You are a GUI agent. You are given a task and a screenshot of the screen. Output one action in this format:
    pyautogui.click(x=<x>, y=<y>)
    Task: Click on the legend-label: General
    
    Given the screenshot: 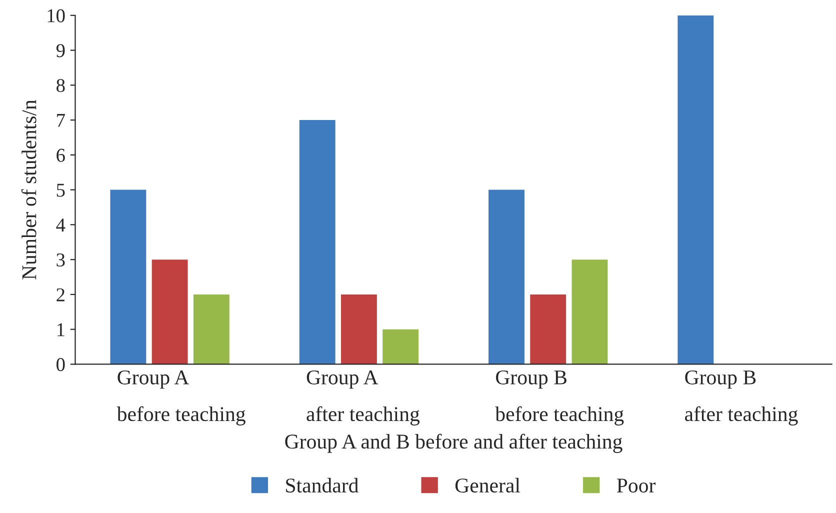 What is the action you would take?
    pyautogui.click(x=487, y=485)
    